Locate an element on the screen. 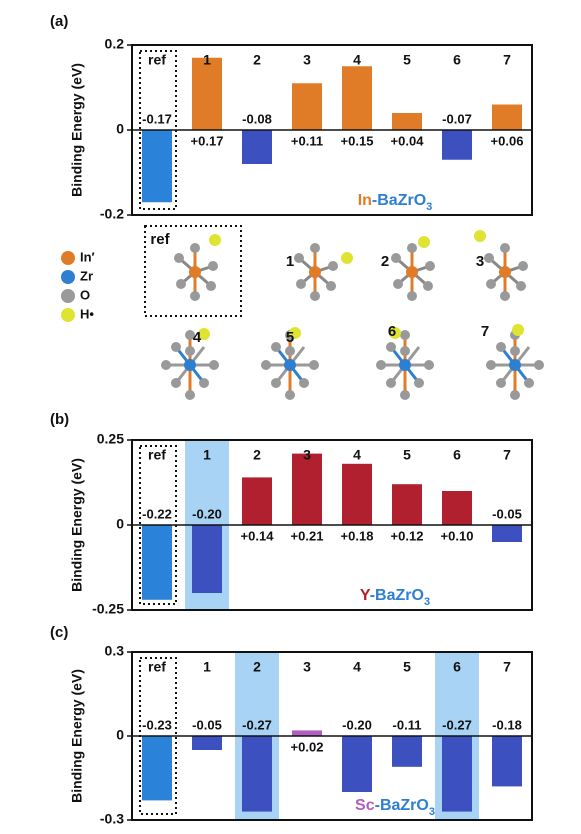  structure-label: 3 is located at coordinates (480, 261).